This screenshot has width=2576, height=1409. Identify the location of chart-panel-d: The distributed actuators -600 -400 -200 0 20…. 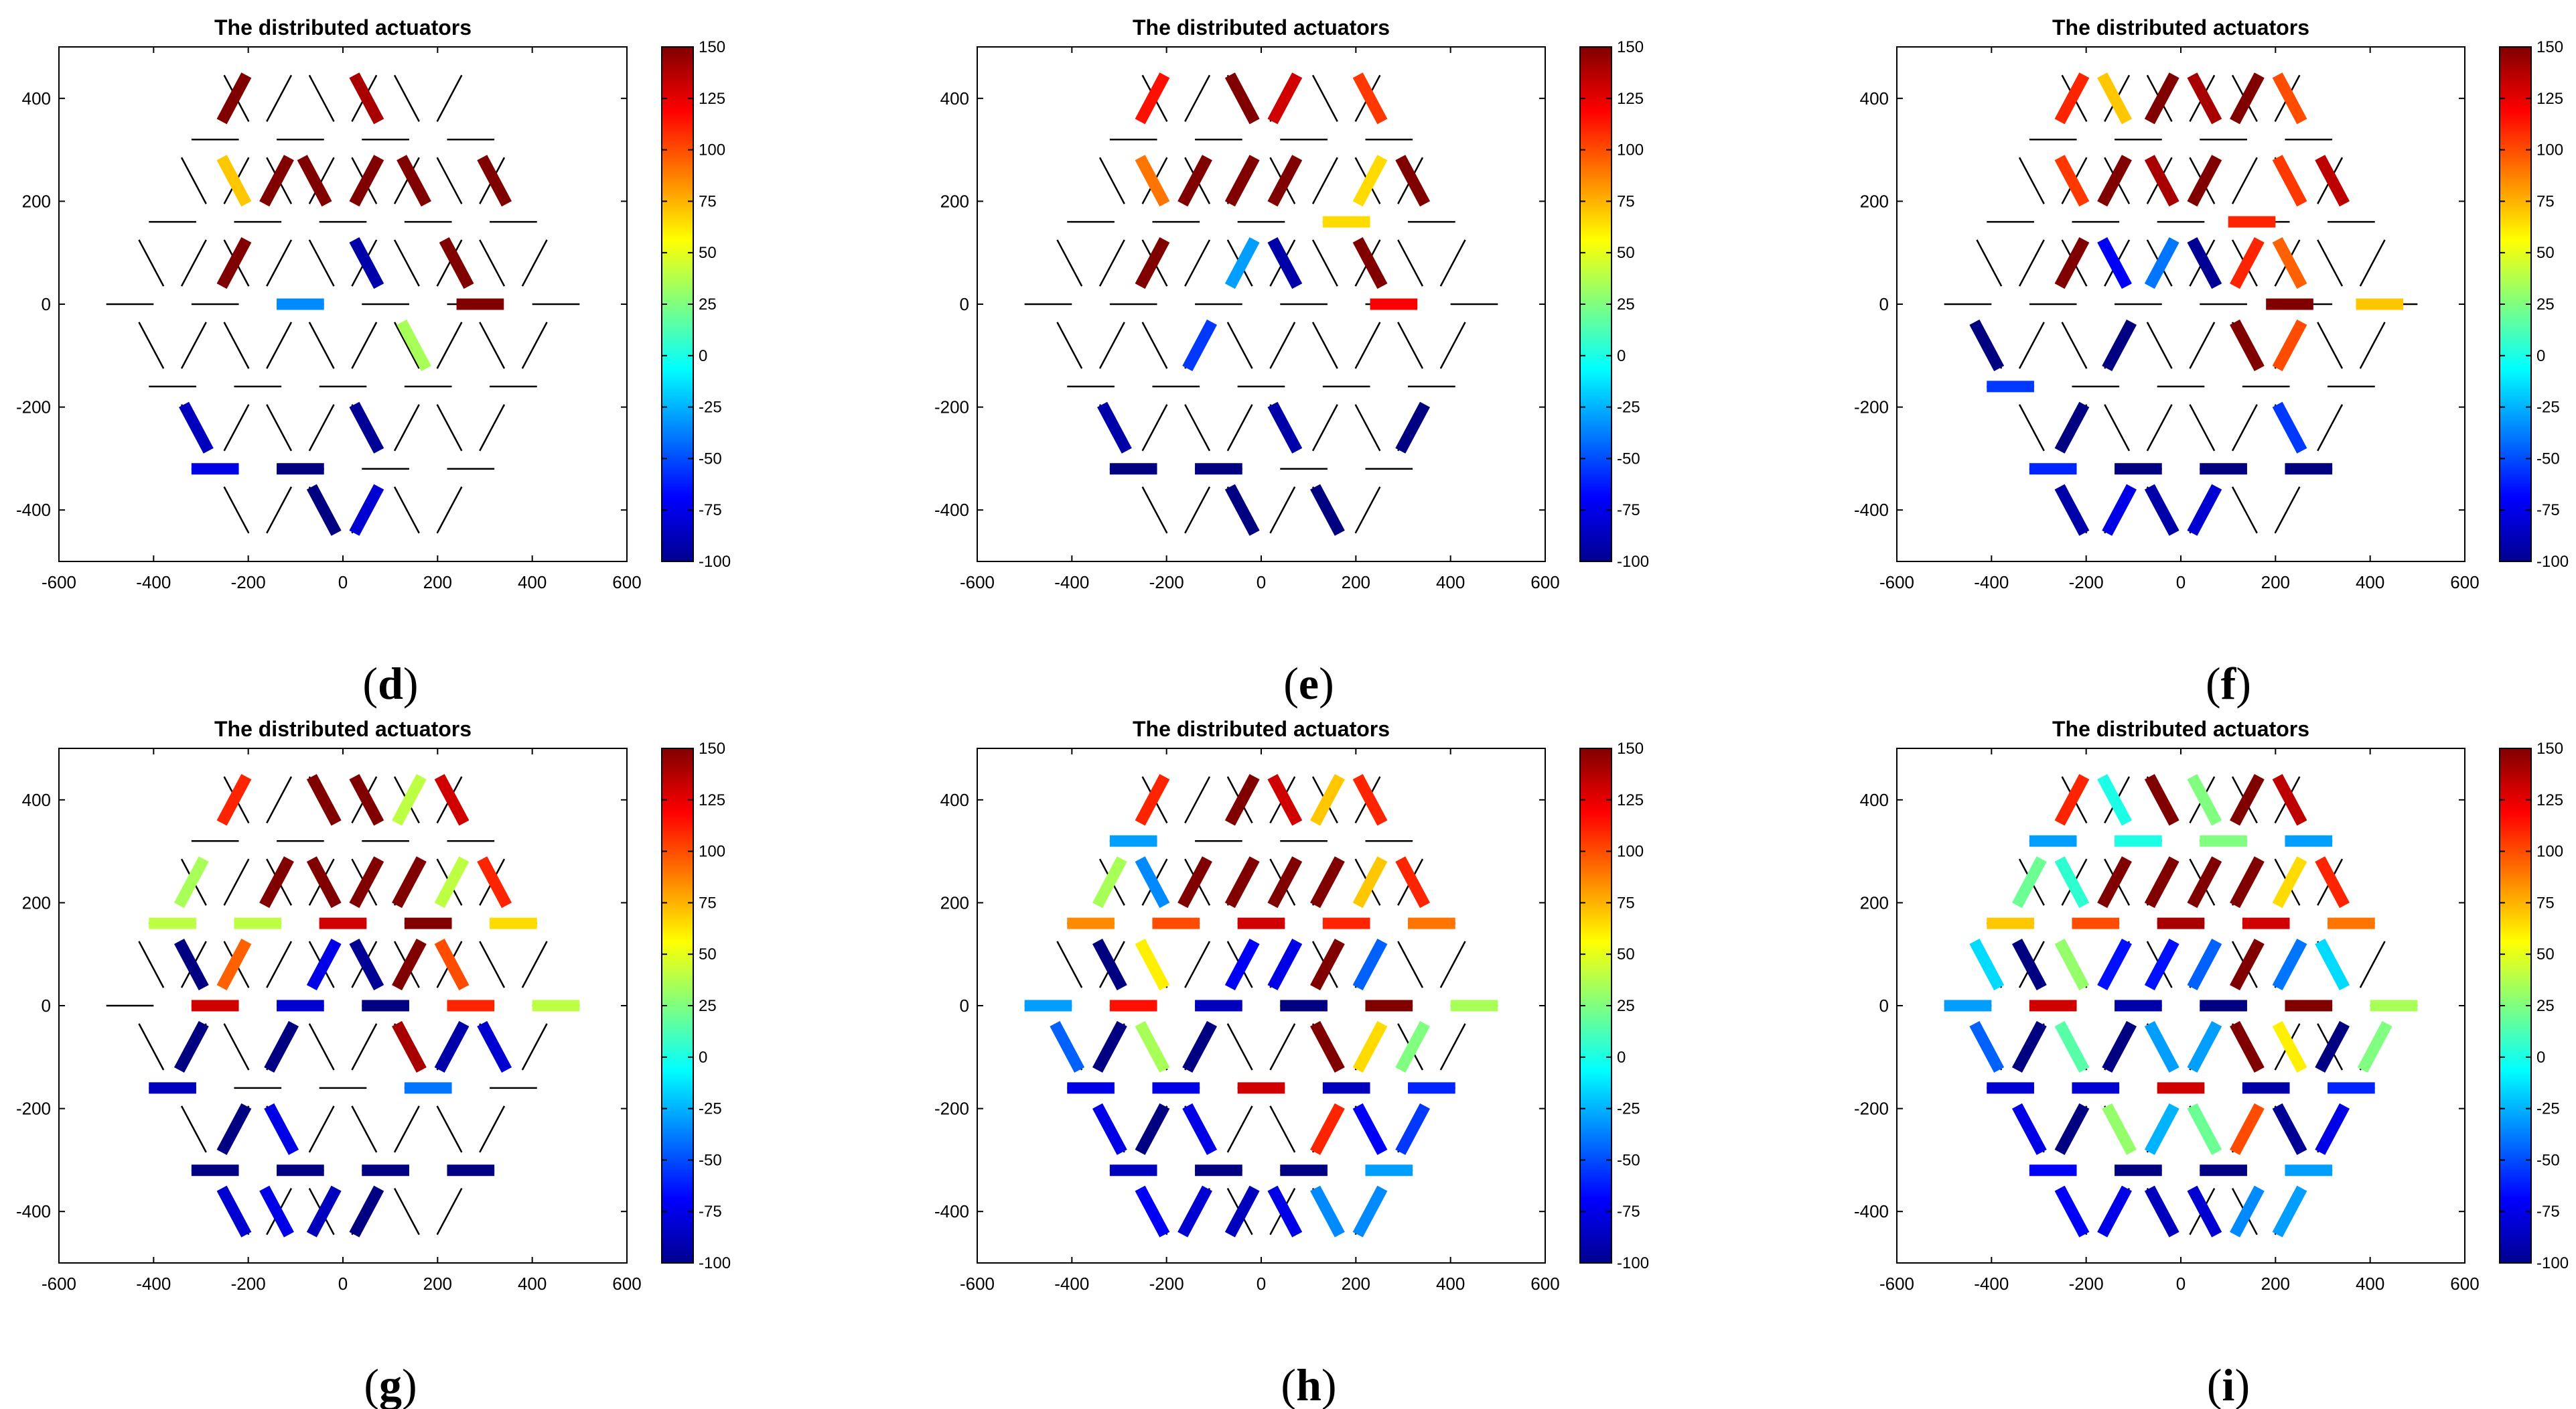
(373, 362).